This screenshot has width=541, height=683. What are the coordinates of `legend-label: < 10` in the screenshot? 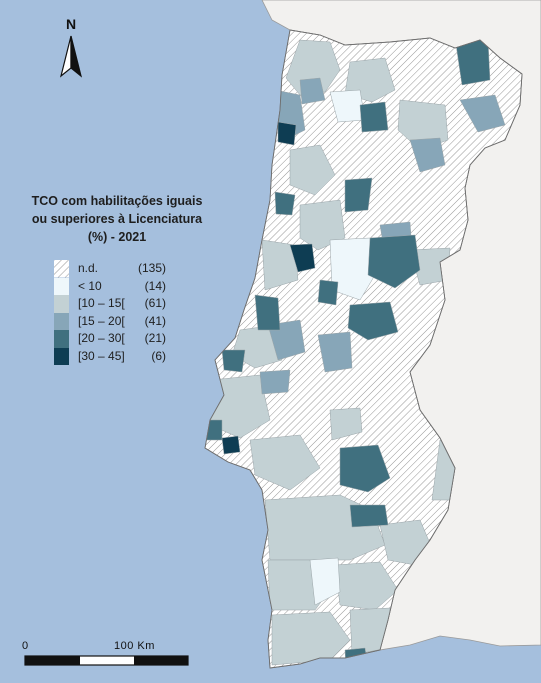 It's located at (90, 285).